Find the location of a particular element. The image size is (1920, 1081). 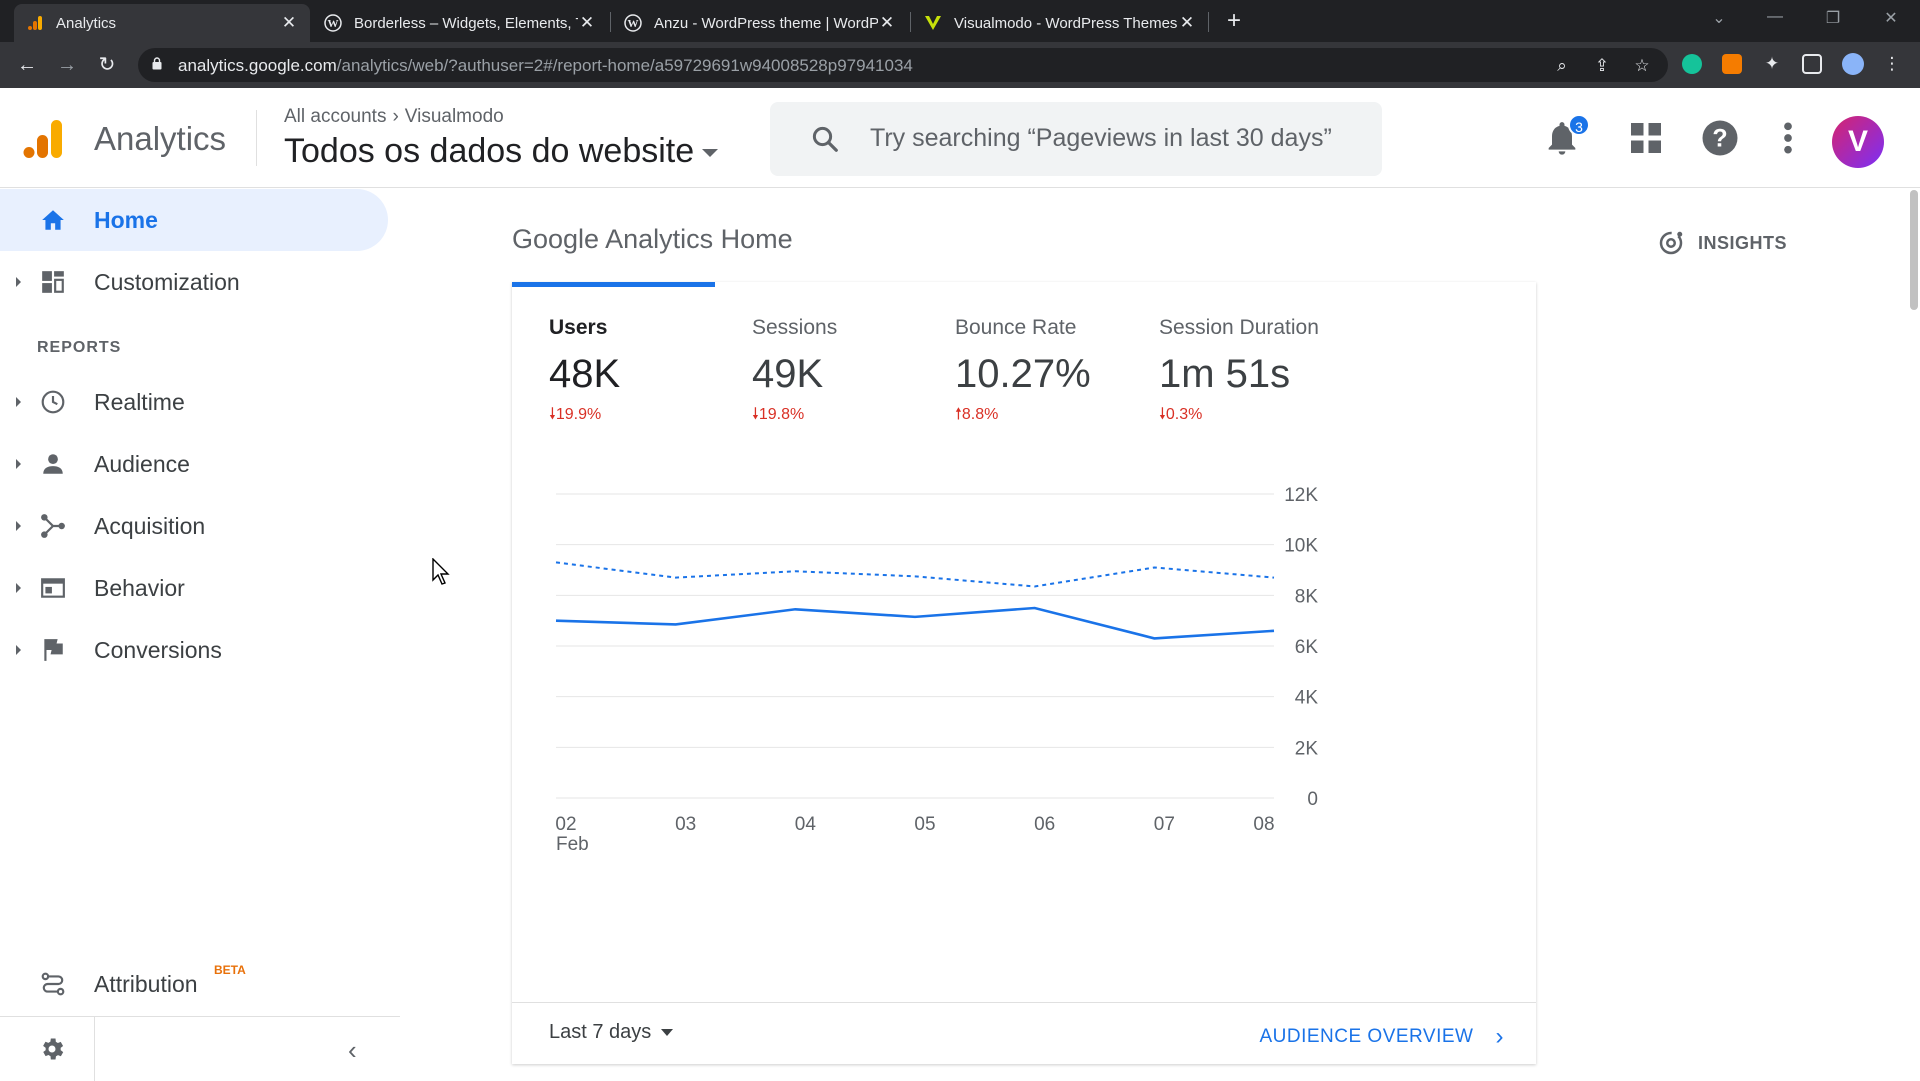

breadcrumb-account: All accounts is located at coordinates (335, 116).